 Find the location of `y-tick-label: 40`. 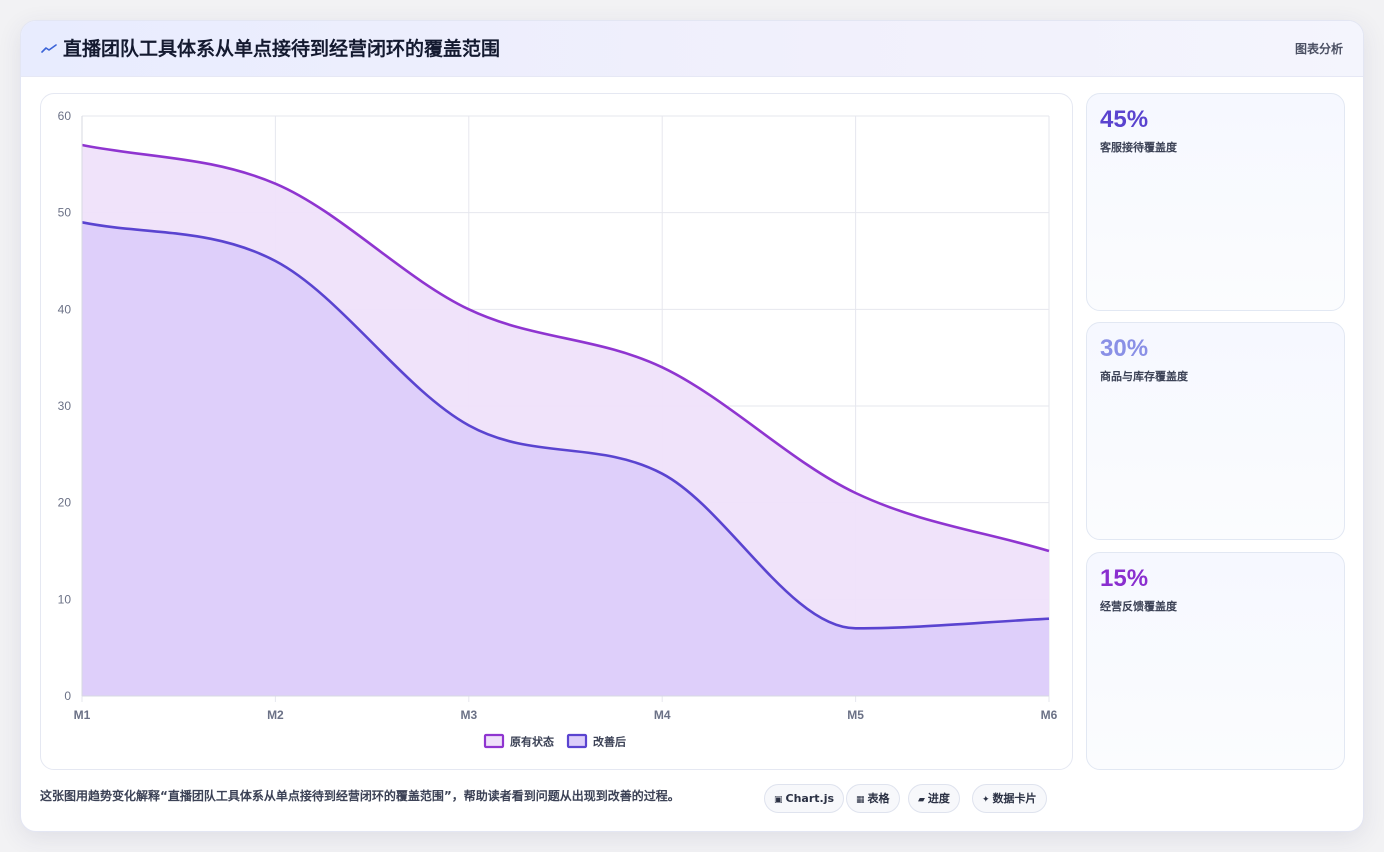

y-tick-label: 40 is located at coordinates (65, 309).